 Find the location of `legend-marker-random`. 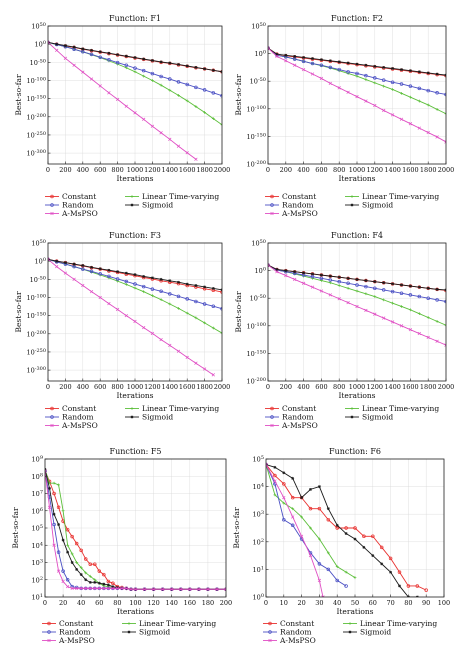

legend-marker-random is located at coordinates (272, 417).